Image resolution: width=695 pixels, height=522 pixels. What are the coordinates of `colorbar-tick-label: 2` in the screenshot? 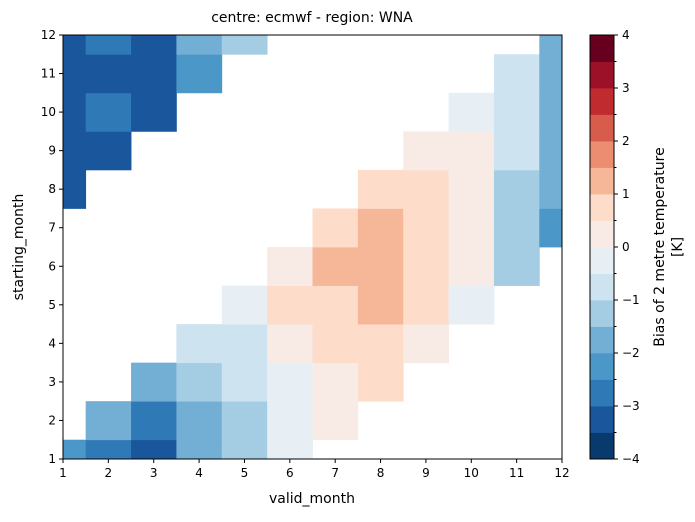 It's located at (626, 141).